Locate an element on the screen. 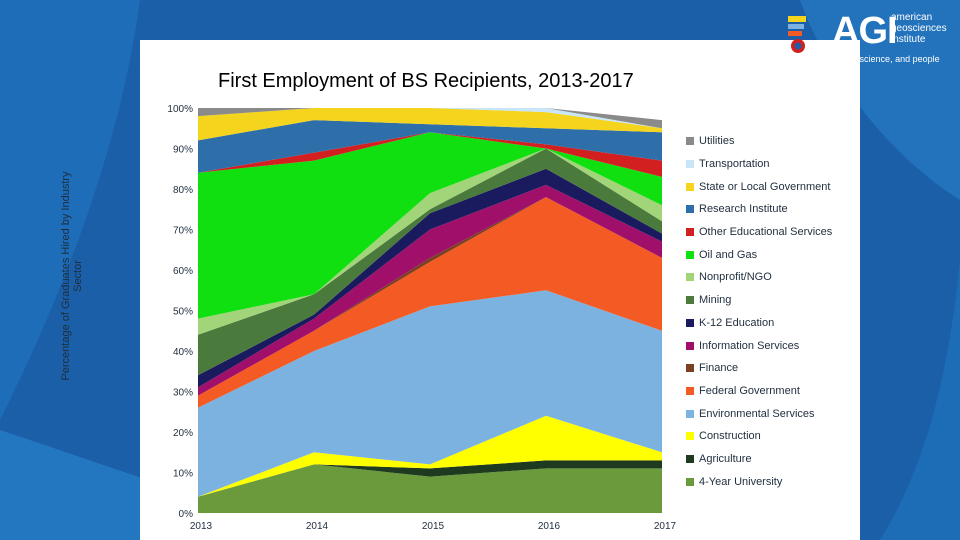 This screenshot has height=540, width=960. x-tick-label: 2015 is located at coordinates (433, 526).